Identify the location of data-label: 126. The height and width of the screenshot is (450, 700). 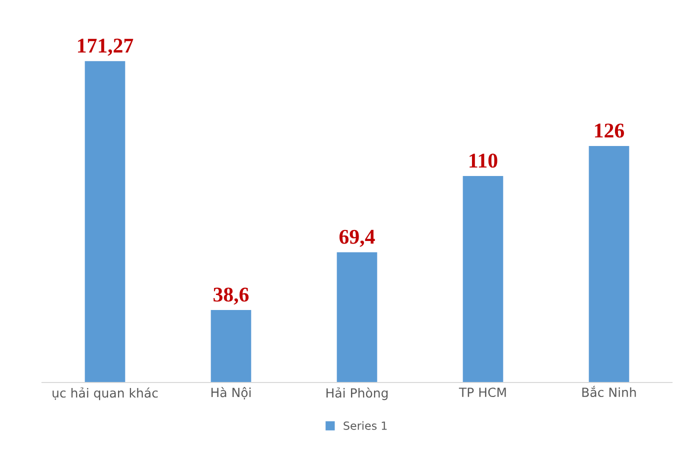
(609, 131).